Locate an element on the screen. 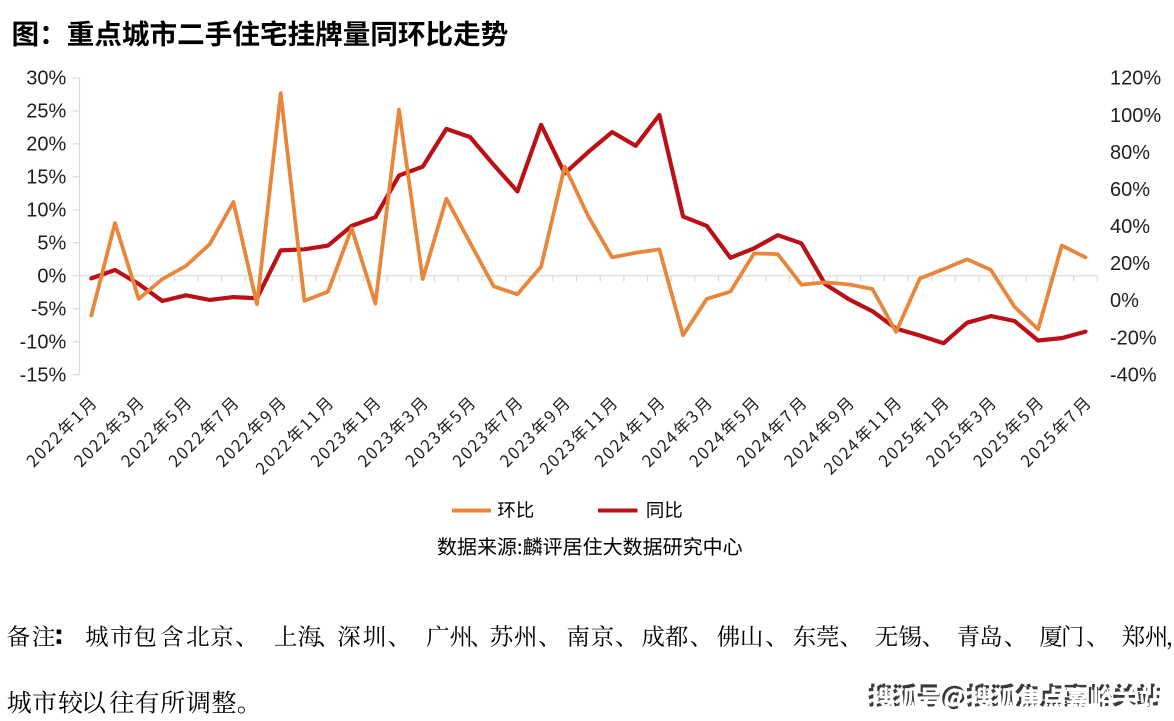  svg-text: -40% is located at coordinates (1133, 375).